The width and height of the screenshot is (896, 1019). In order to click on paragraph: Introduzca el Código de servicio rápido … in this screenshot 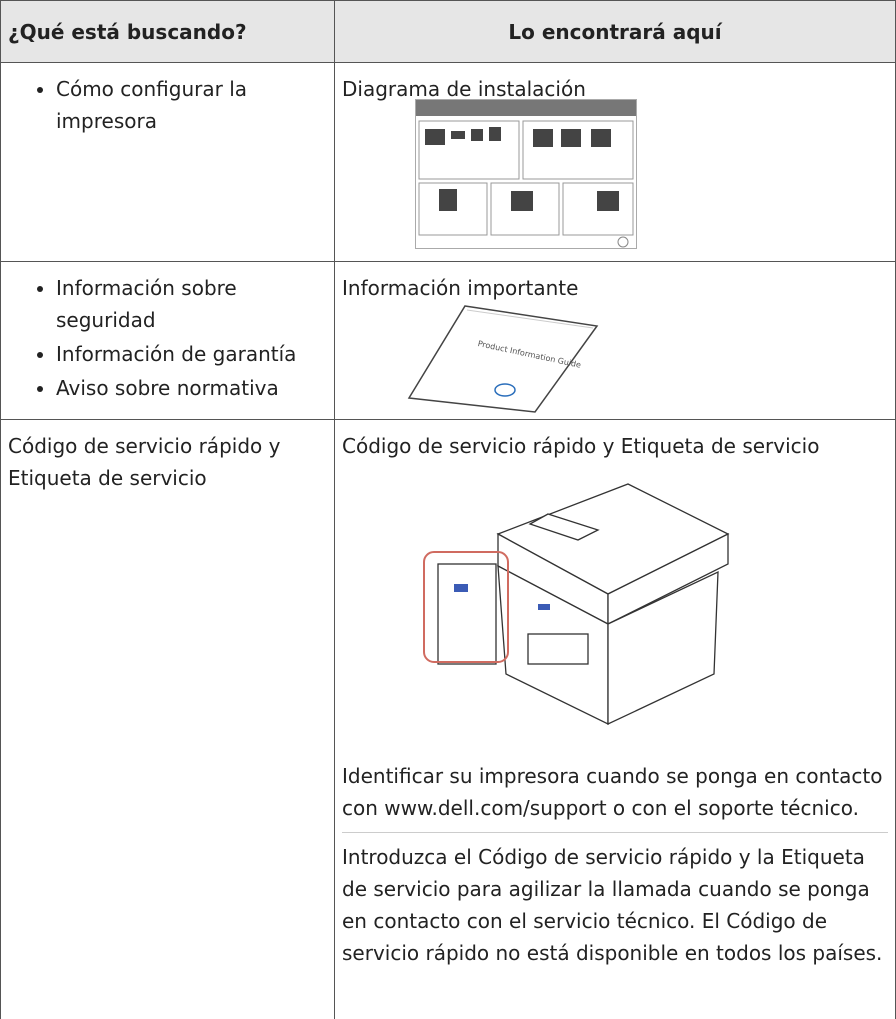, I will do `click(612, 905)`.